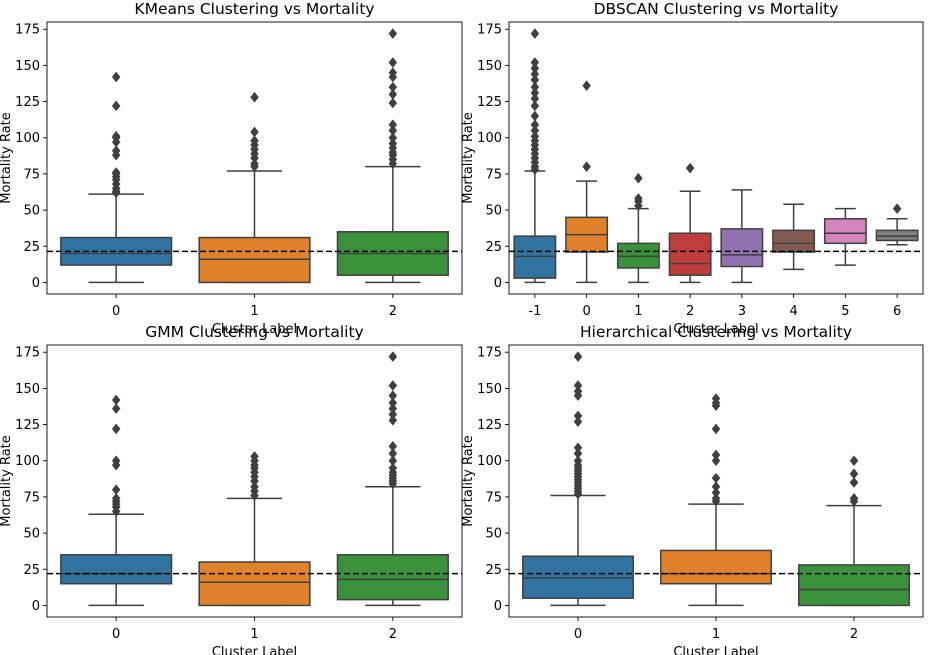 The width and height of the screenshot is (933, 655). What do you see at coordinates (534, 311) in the screenshot?
I see `x-tick-label: -1` at bounding box center [534, 311].